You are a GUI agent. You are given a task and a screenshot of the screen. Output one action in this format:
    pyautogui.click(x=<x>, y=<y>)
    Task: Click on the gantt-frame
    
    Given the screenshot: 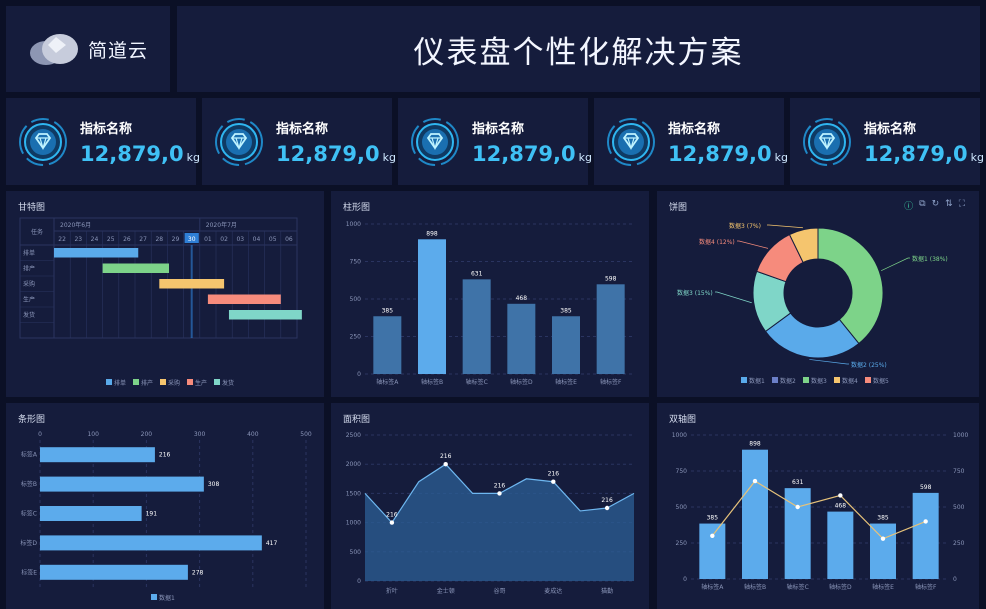 What is the action you would take?
    pyautogui.click(x=158, y=278)
    